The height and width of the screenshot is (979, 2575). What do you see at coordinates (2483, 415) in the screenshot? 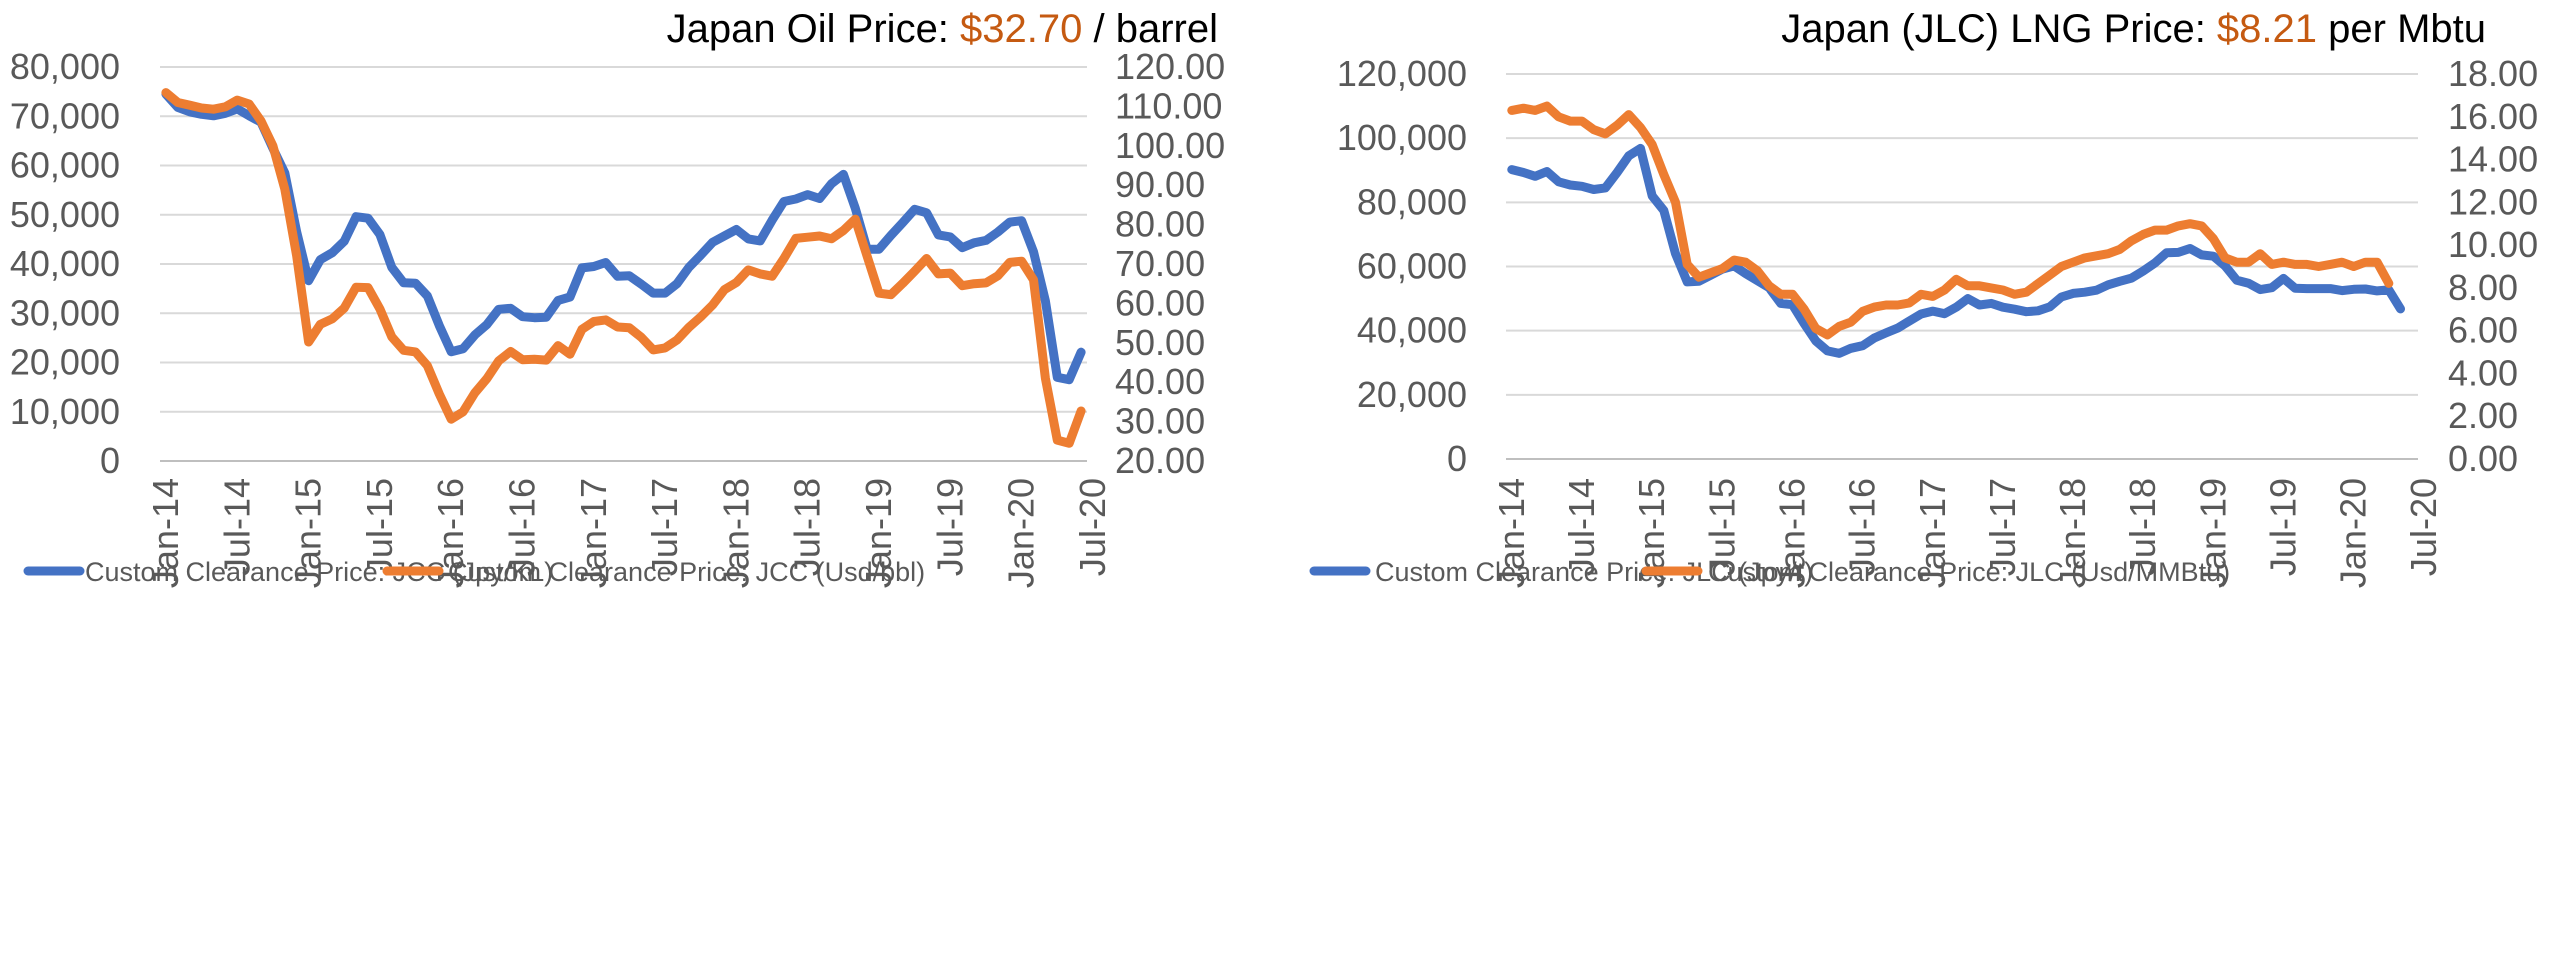
I see `right-axis-tick-label: 2.00` at bounding box center [2483, 415].